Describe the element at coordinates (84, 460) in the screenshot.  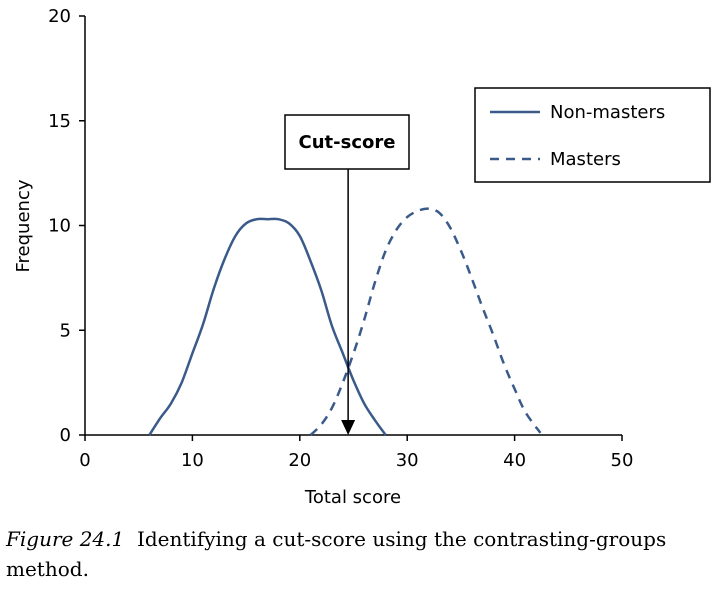
I see `x-tick-label: 0` at that location.